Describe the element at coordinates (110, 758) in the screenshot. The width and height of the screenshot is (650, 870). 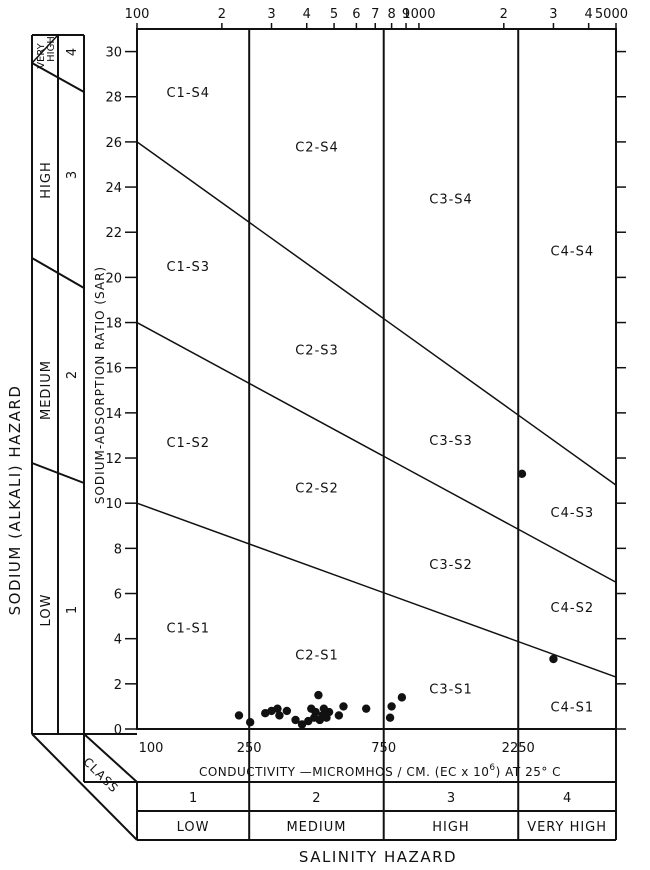
I see `corner-diagonal-inner` at that location.